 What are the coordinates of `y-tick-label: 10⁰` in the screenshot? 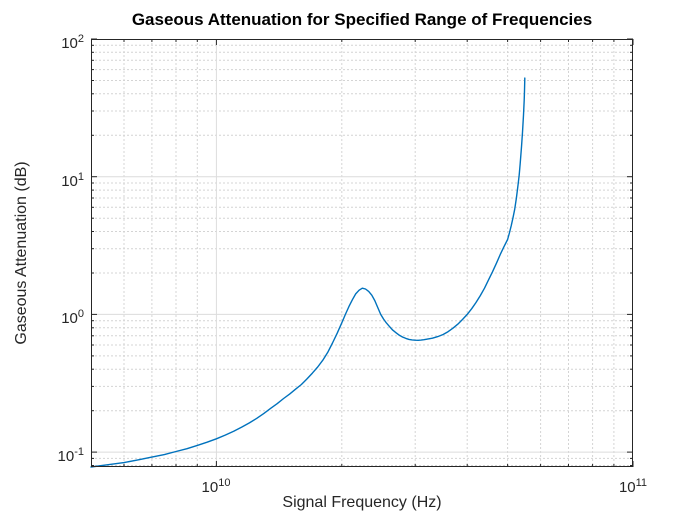 It's located at (72, 317).